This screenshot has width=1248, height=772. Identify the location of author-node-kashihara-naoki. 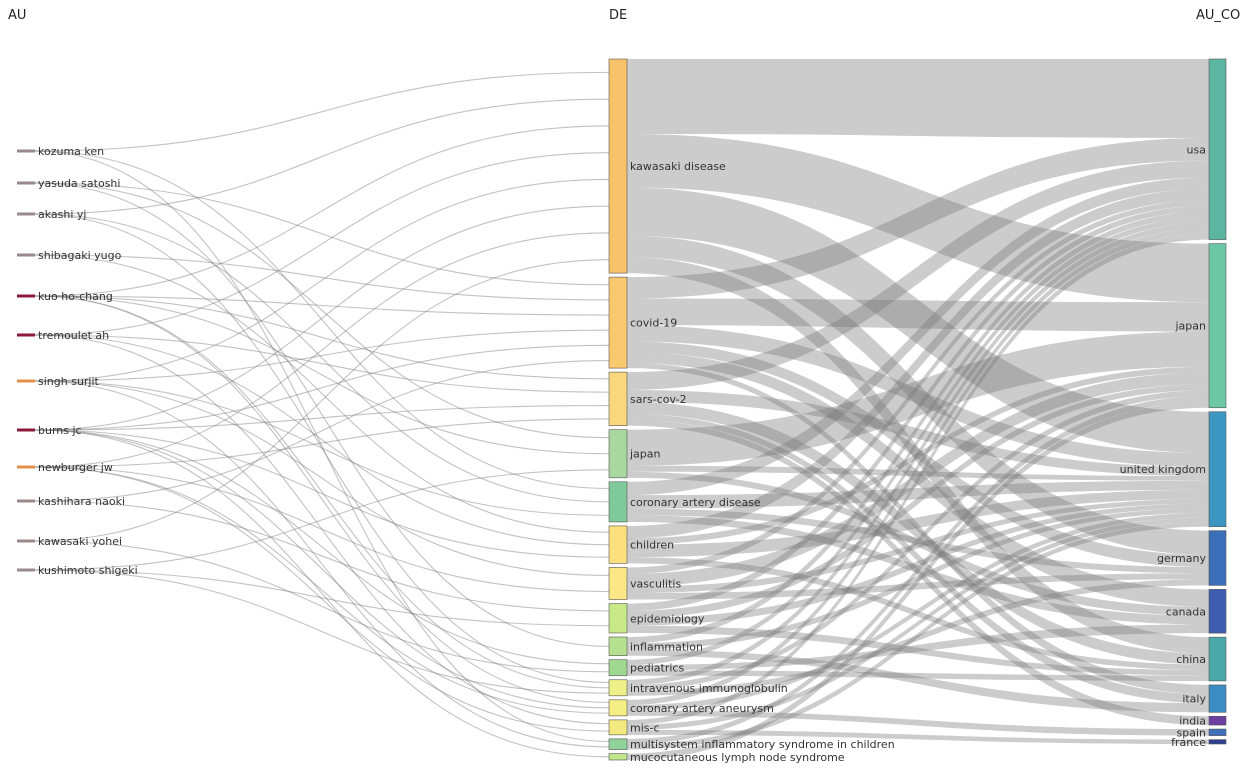
(26, 501).